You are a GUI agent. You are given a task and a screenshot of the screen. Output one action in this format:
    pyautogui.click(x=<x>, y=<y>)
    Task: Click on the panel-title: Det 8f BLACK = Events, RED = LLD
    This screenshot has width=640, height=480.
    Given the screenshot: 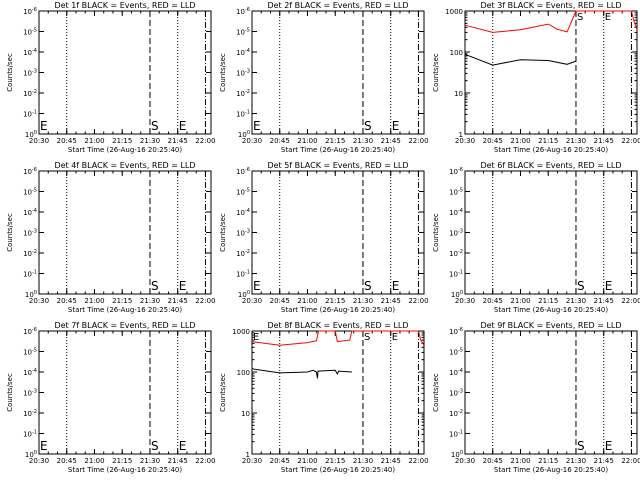 What is the action you would take?
    pyautogui.click(x=337, y=325)
    